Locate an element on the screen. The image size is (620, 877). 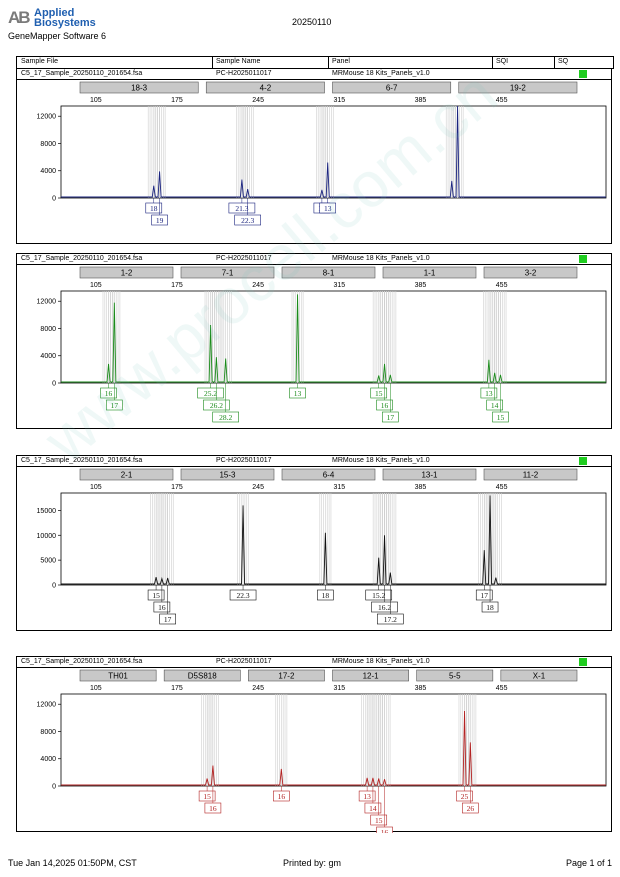
allele-label: 28.2 is located at coordinates (225, 417).